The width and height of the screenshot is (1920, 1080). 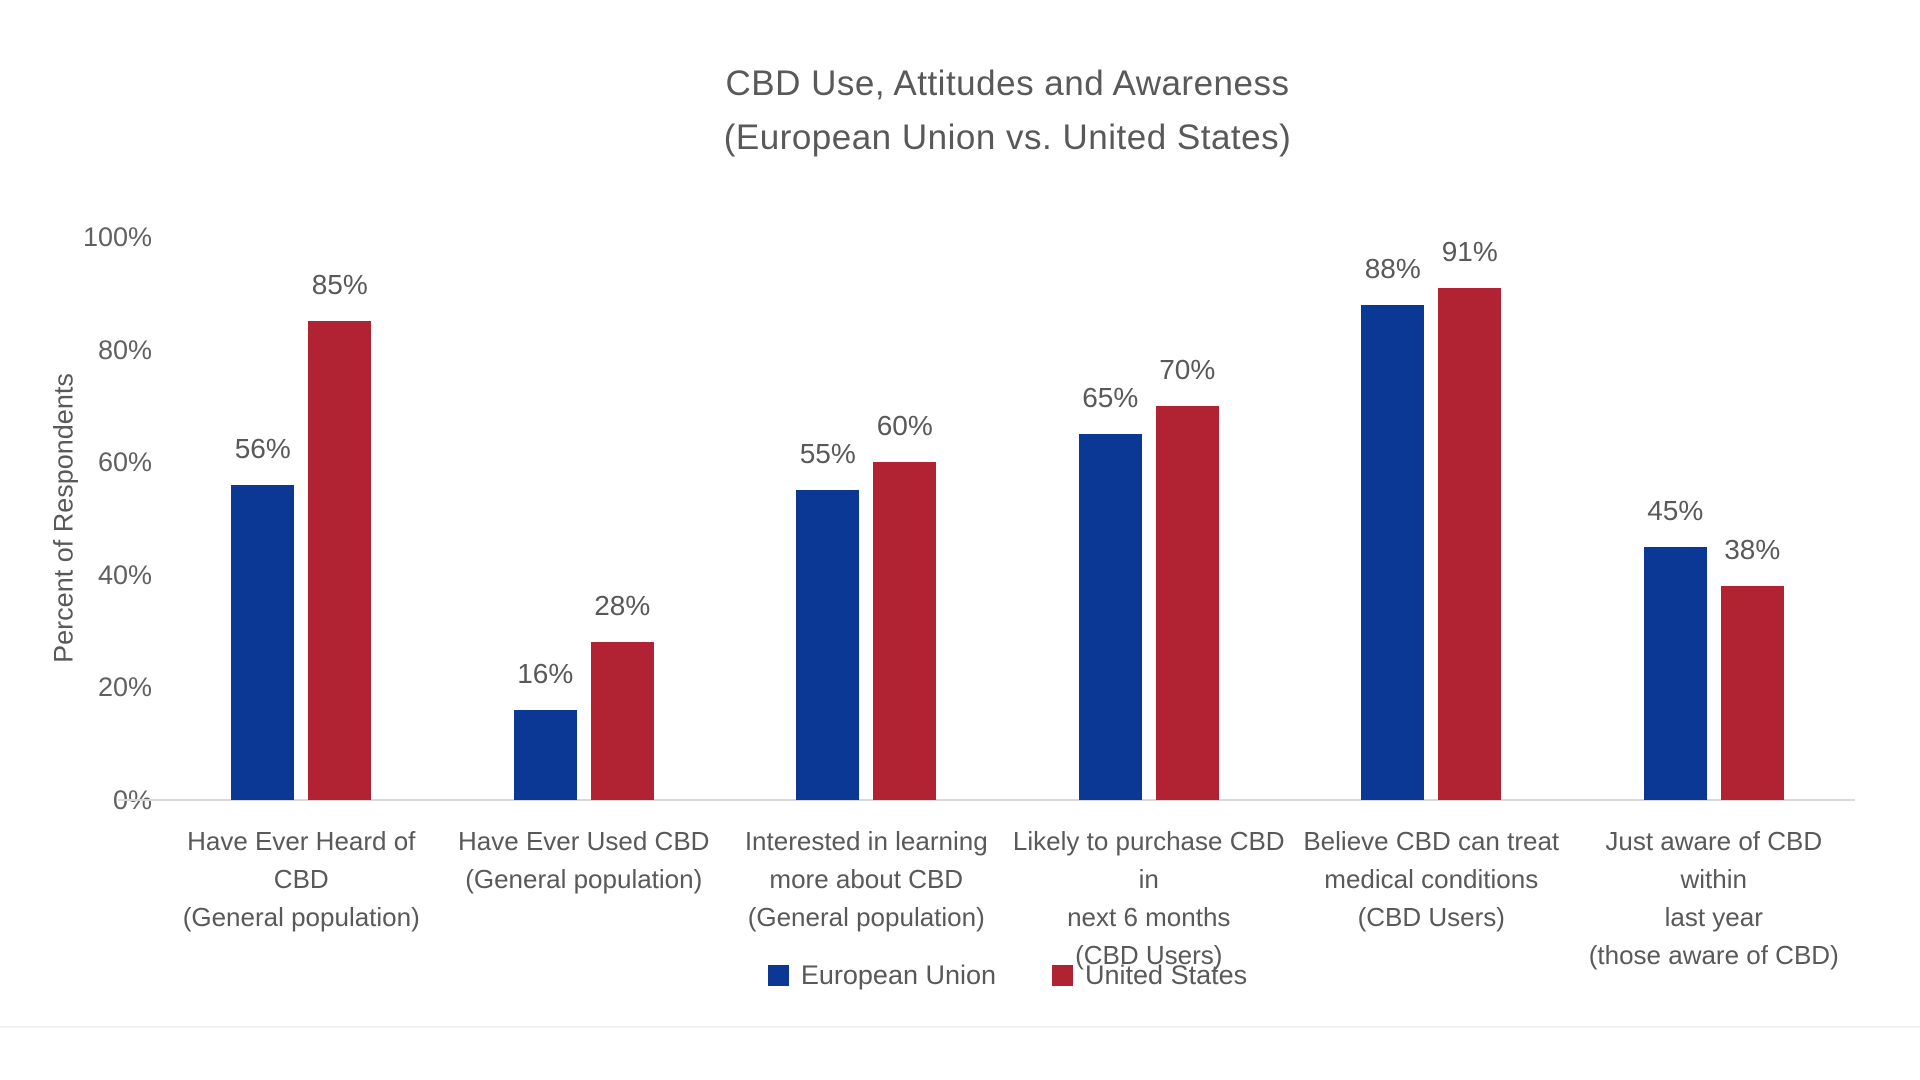 I want to click on bottom-divider-line, so click(x=960, y=1027).